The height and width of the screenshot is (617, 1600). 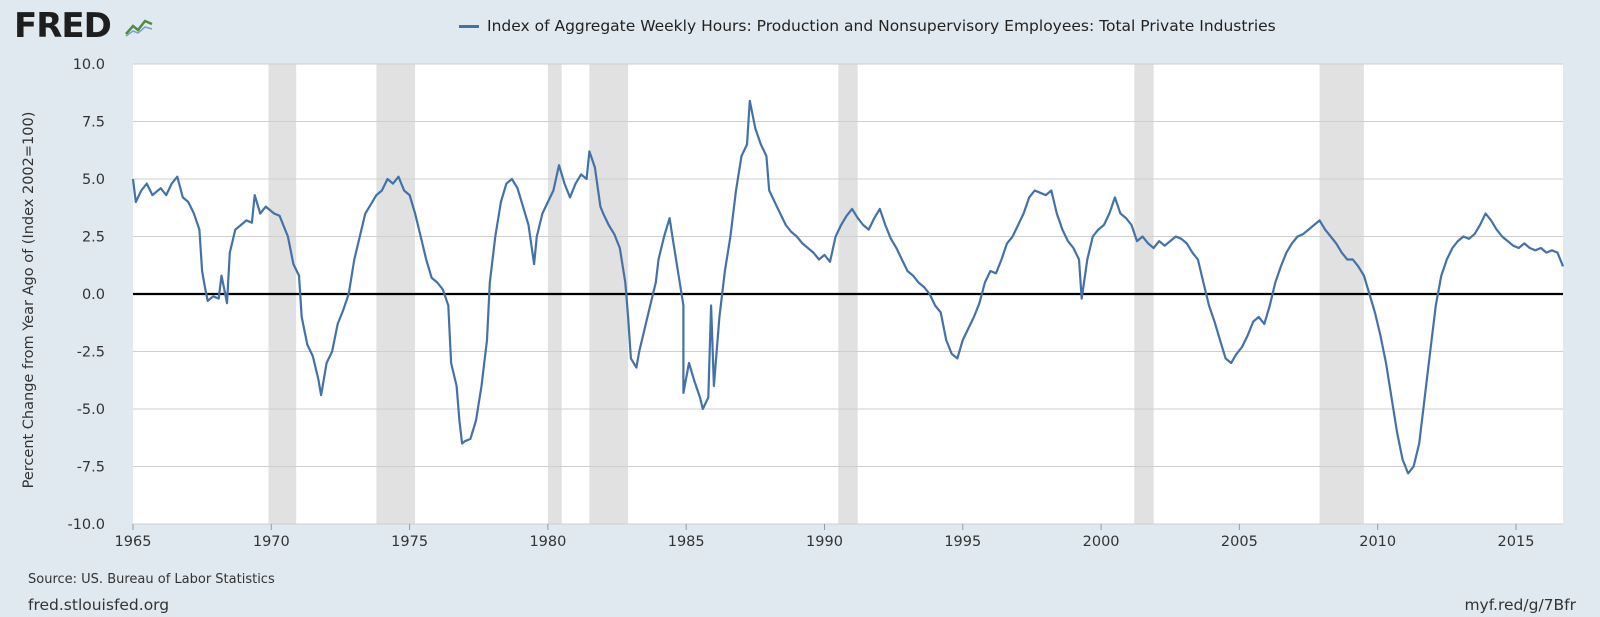 I want to click on x-tick-label: 1990, so click(x=824, y=542).